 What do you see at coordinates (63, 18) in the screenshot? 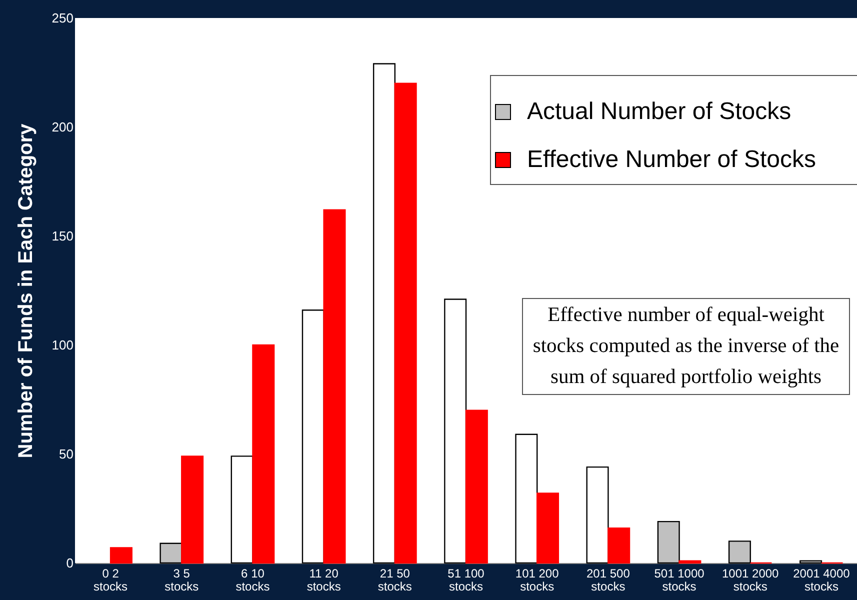
I see `y-tick-label: 250` at bounding box center [63, 18].